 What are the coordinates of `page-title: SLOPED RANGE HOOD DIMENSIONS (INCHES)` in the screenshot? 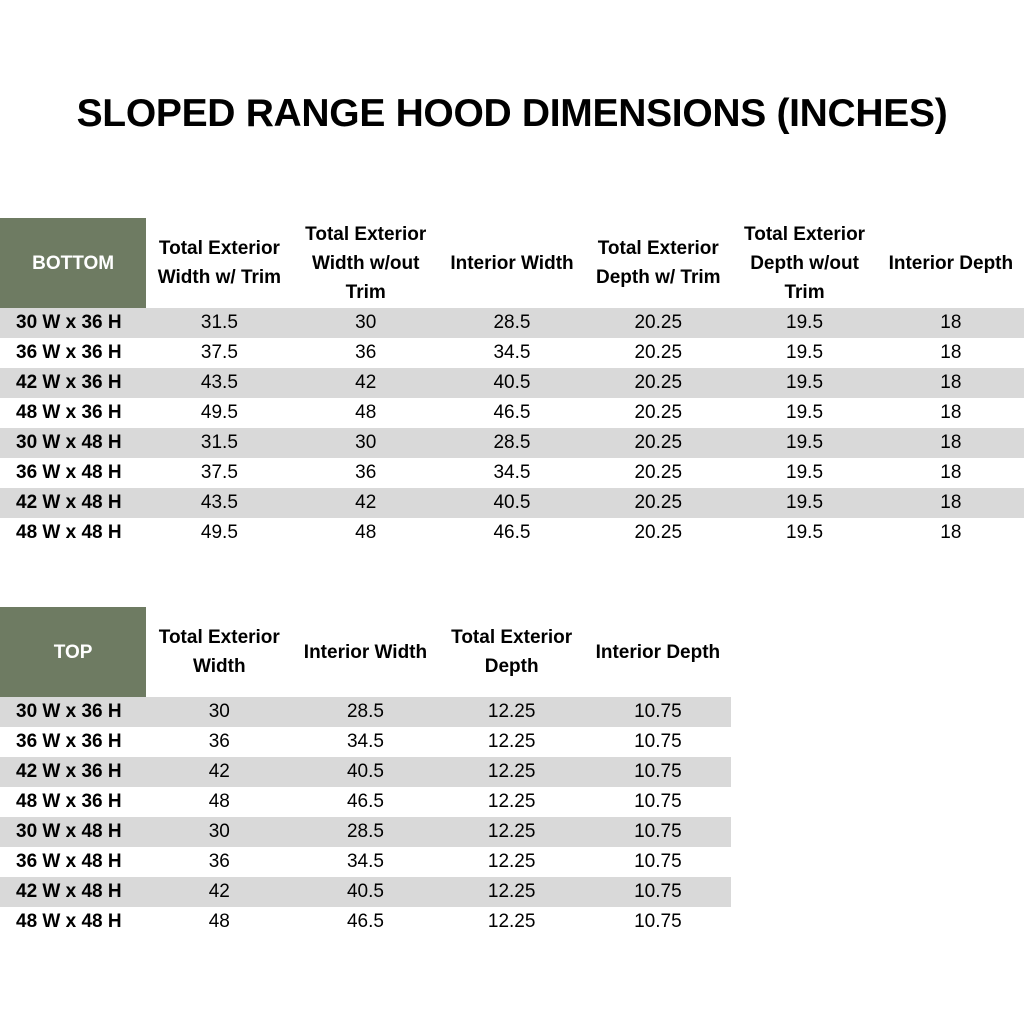 It's located at (512, 113).